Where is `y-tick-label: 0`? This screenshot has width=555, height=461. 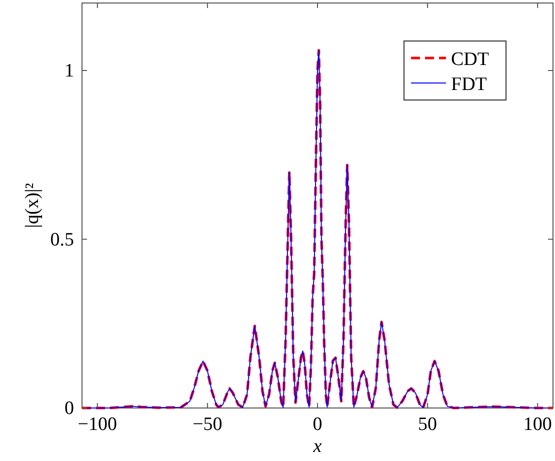 y-tick-label: 0 is located at coordinates (69, 408).